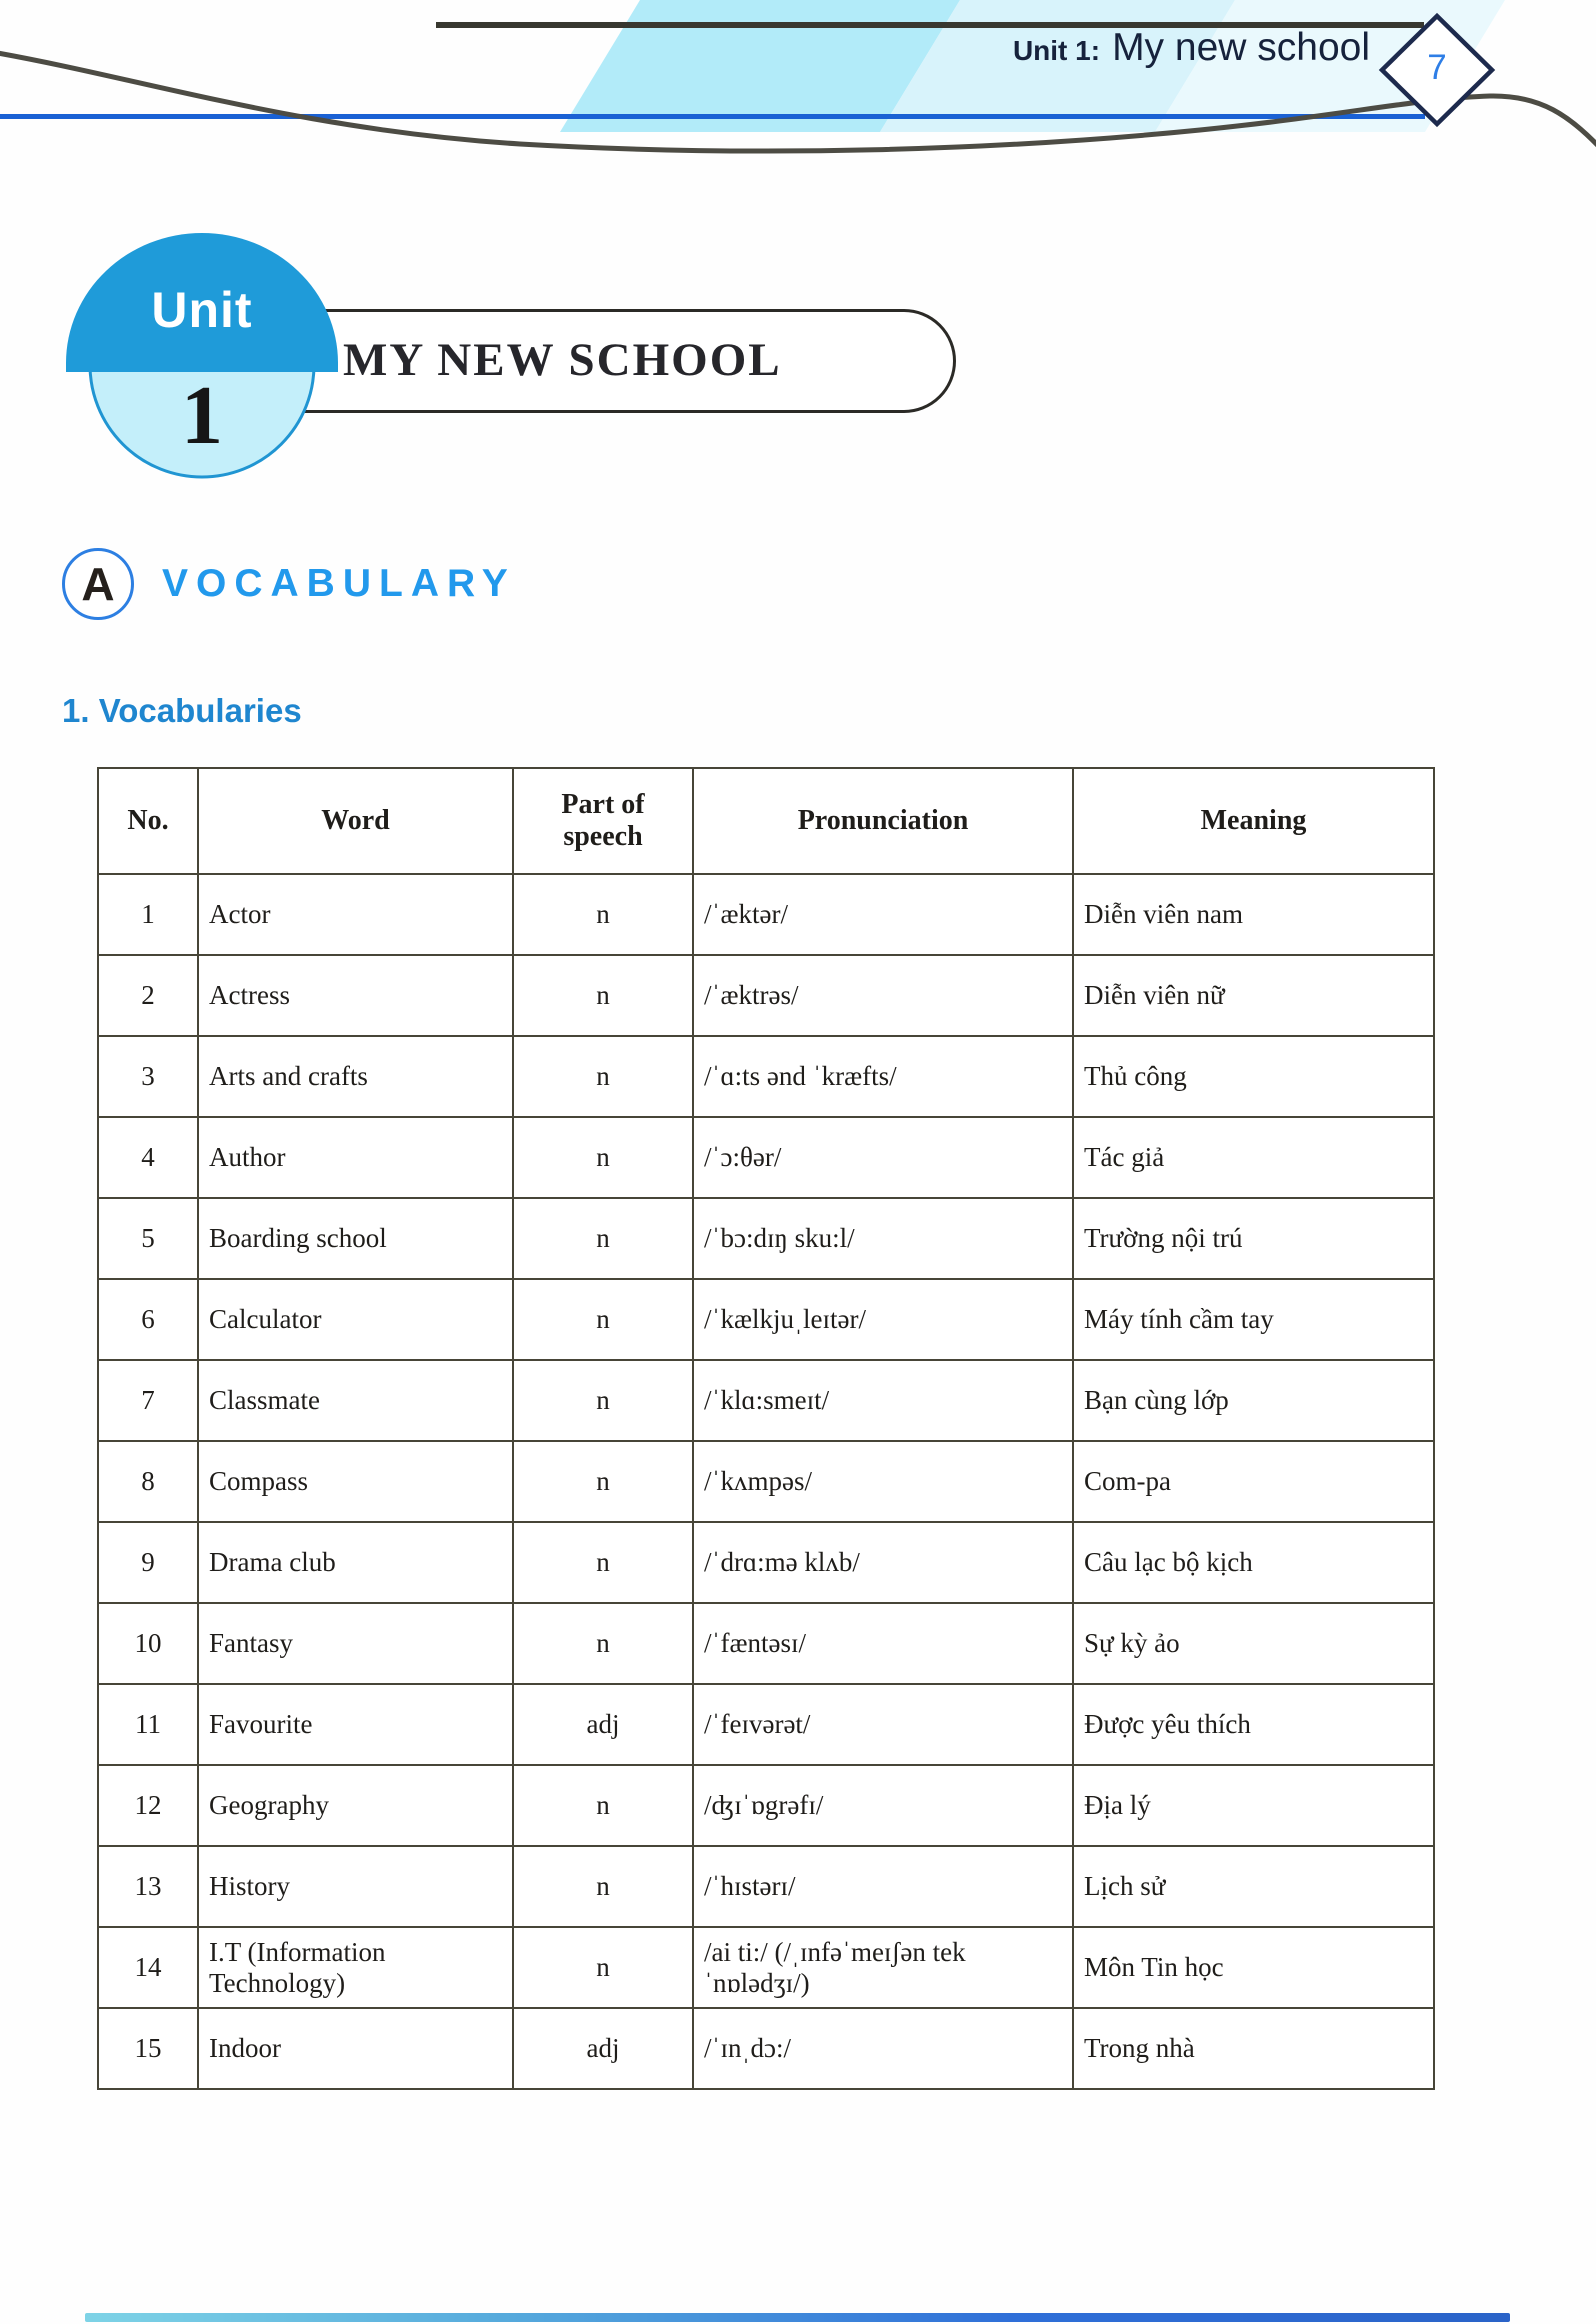 The height and width of the screenshot is (2324, 1596). I want to click on unit-badge-word: Unit, so click(202, 310).